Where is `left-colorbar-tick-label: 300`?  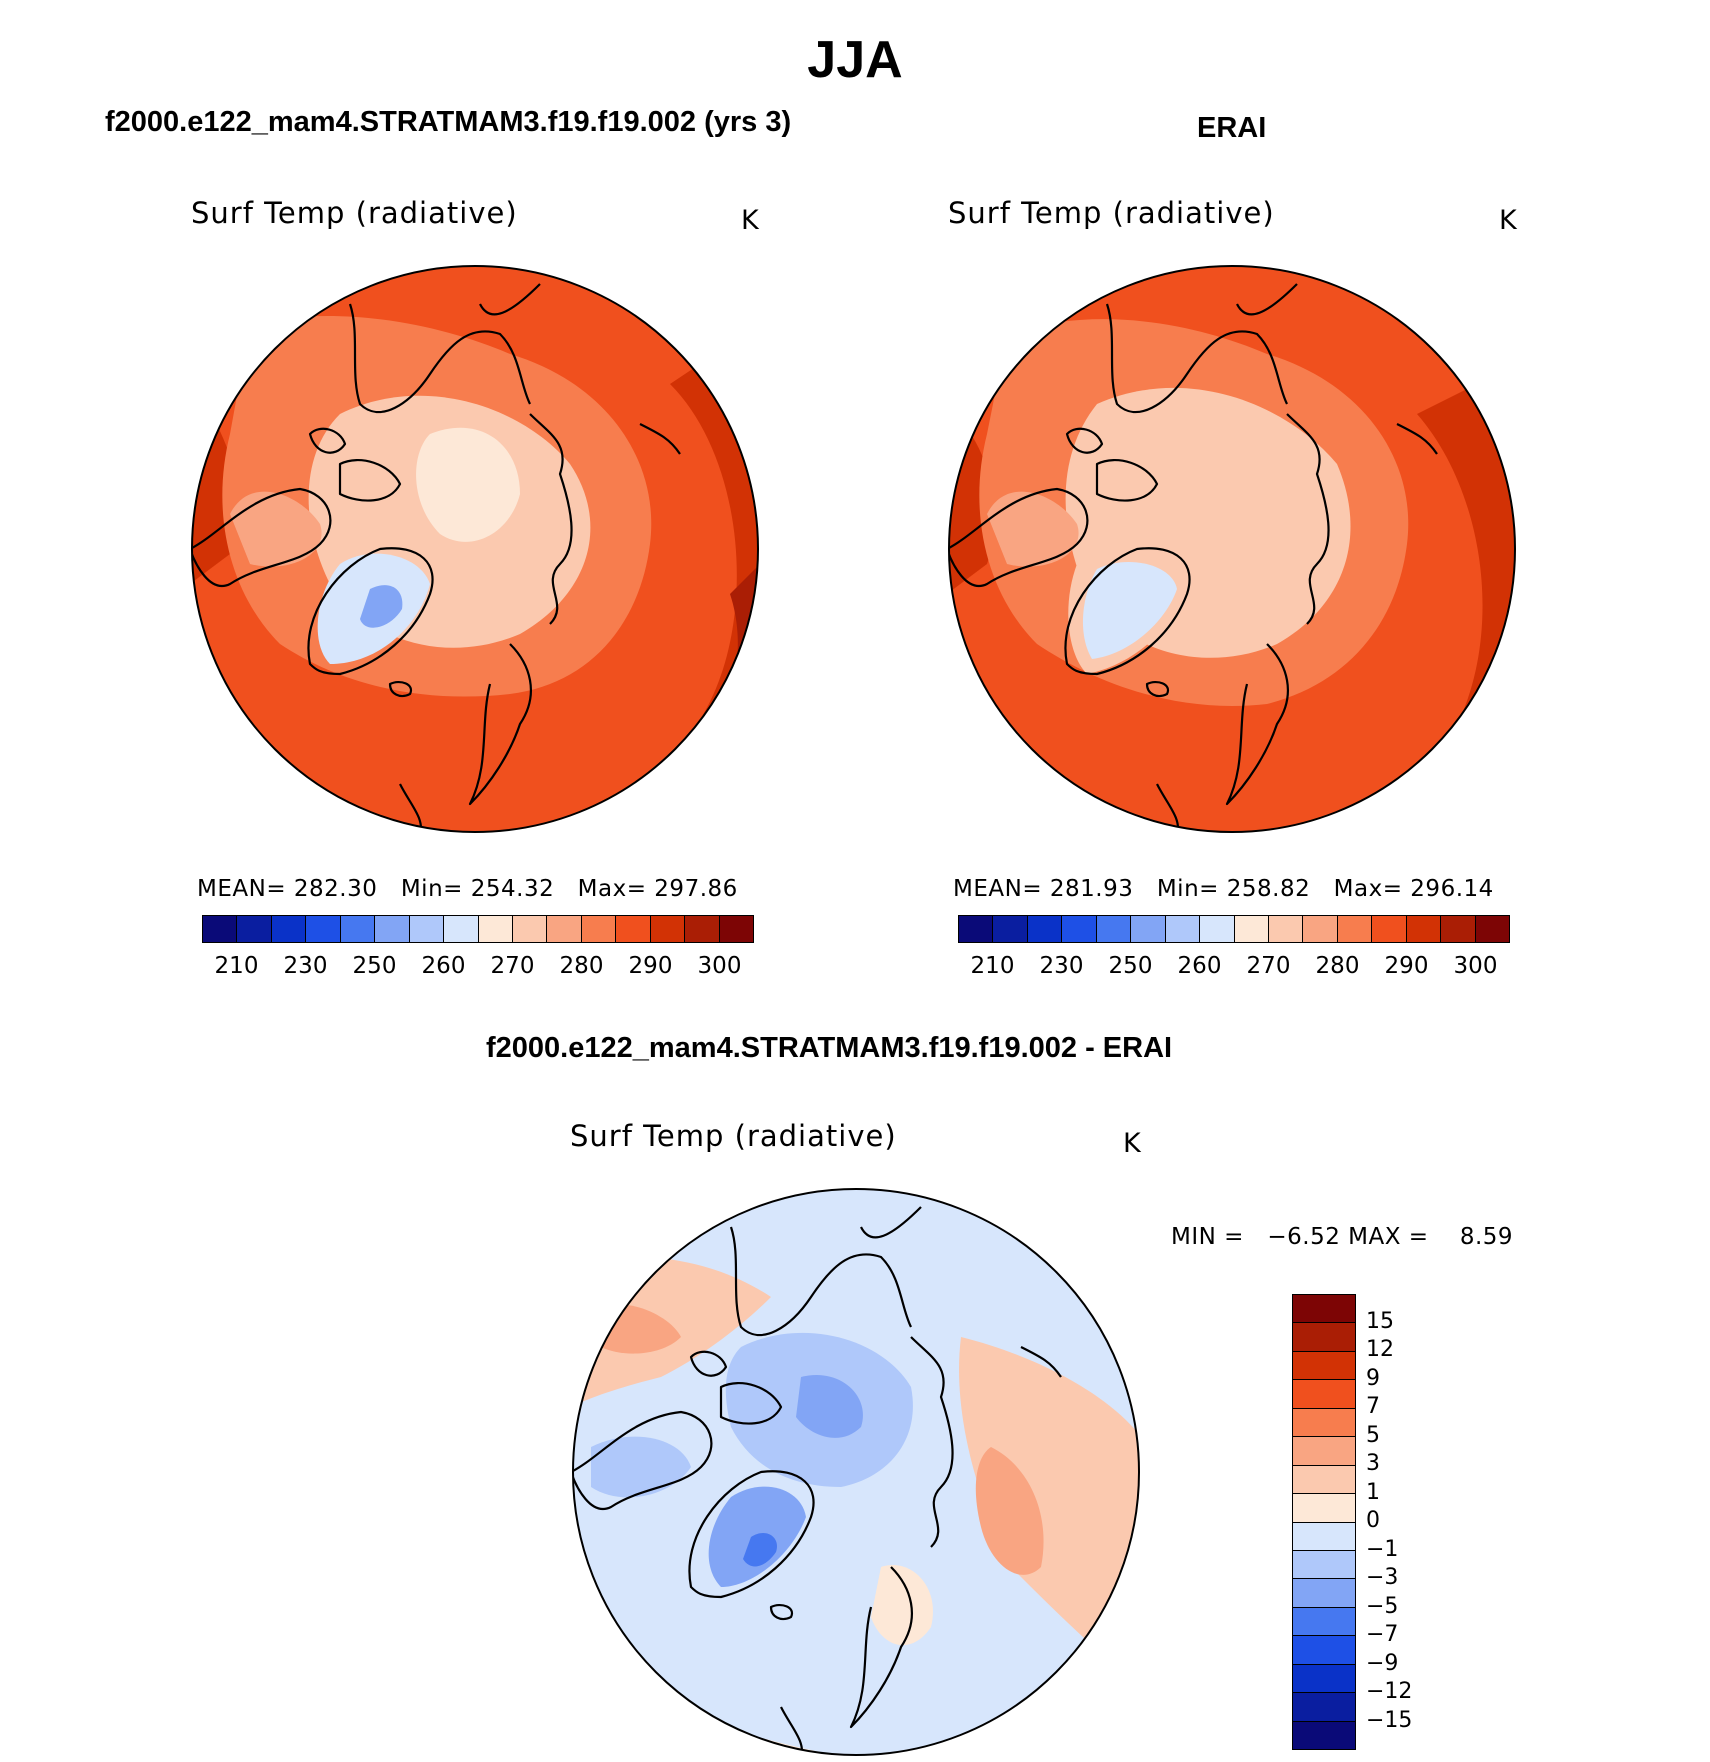
left-colorbar-tick-label: 300 is located at coordinates (719, 966).